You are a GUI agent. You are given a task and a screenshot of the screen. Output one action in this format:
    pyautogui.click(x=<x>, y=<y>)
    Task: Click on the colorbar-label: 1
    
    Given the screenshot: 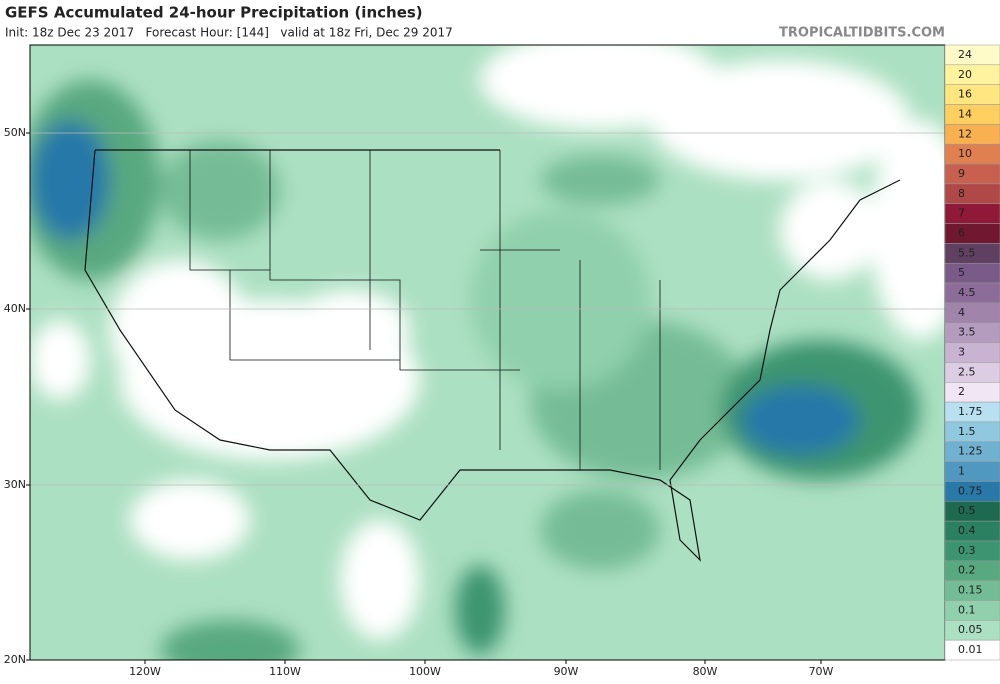 What is the action you would take?
    pyautogui.click(x=961, y=471)
    